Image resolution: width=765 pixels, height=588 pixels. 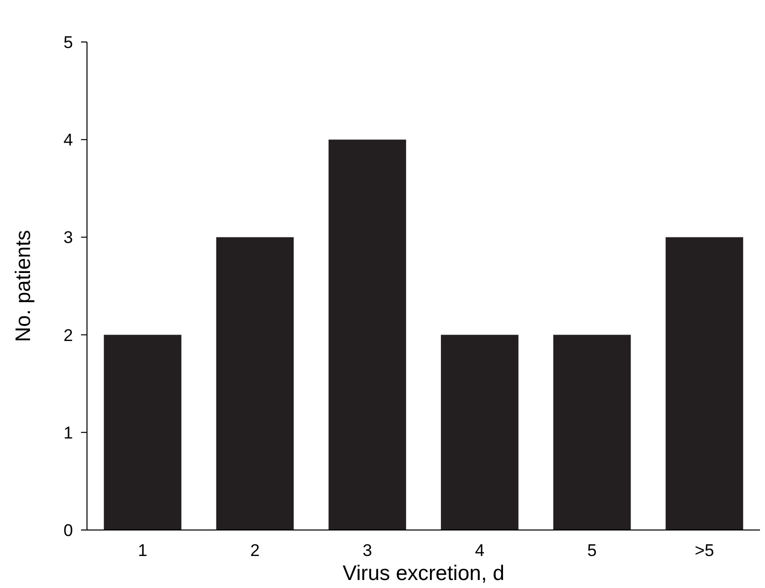 I want to click on x-axis-title: Virus excretion, d, so click(x=423, y=573).